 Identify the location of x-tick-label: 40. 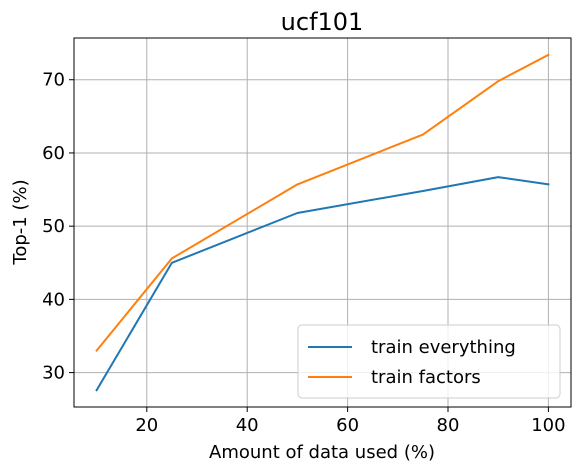
(247, 425).